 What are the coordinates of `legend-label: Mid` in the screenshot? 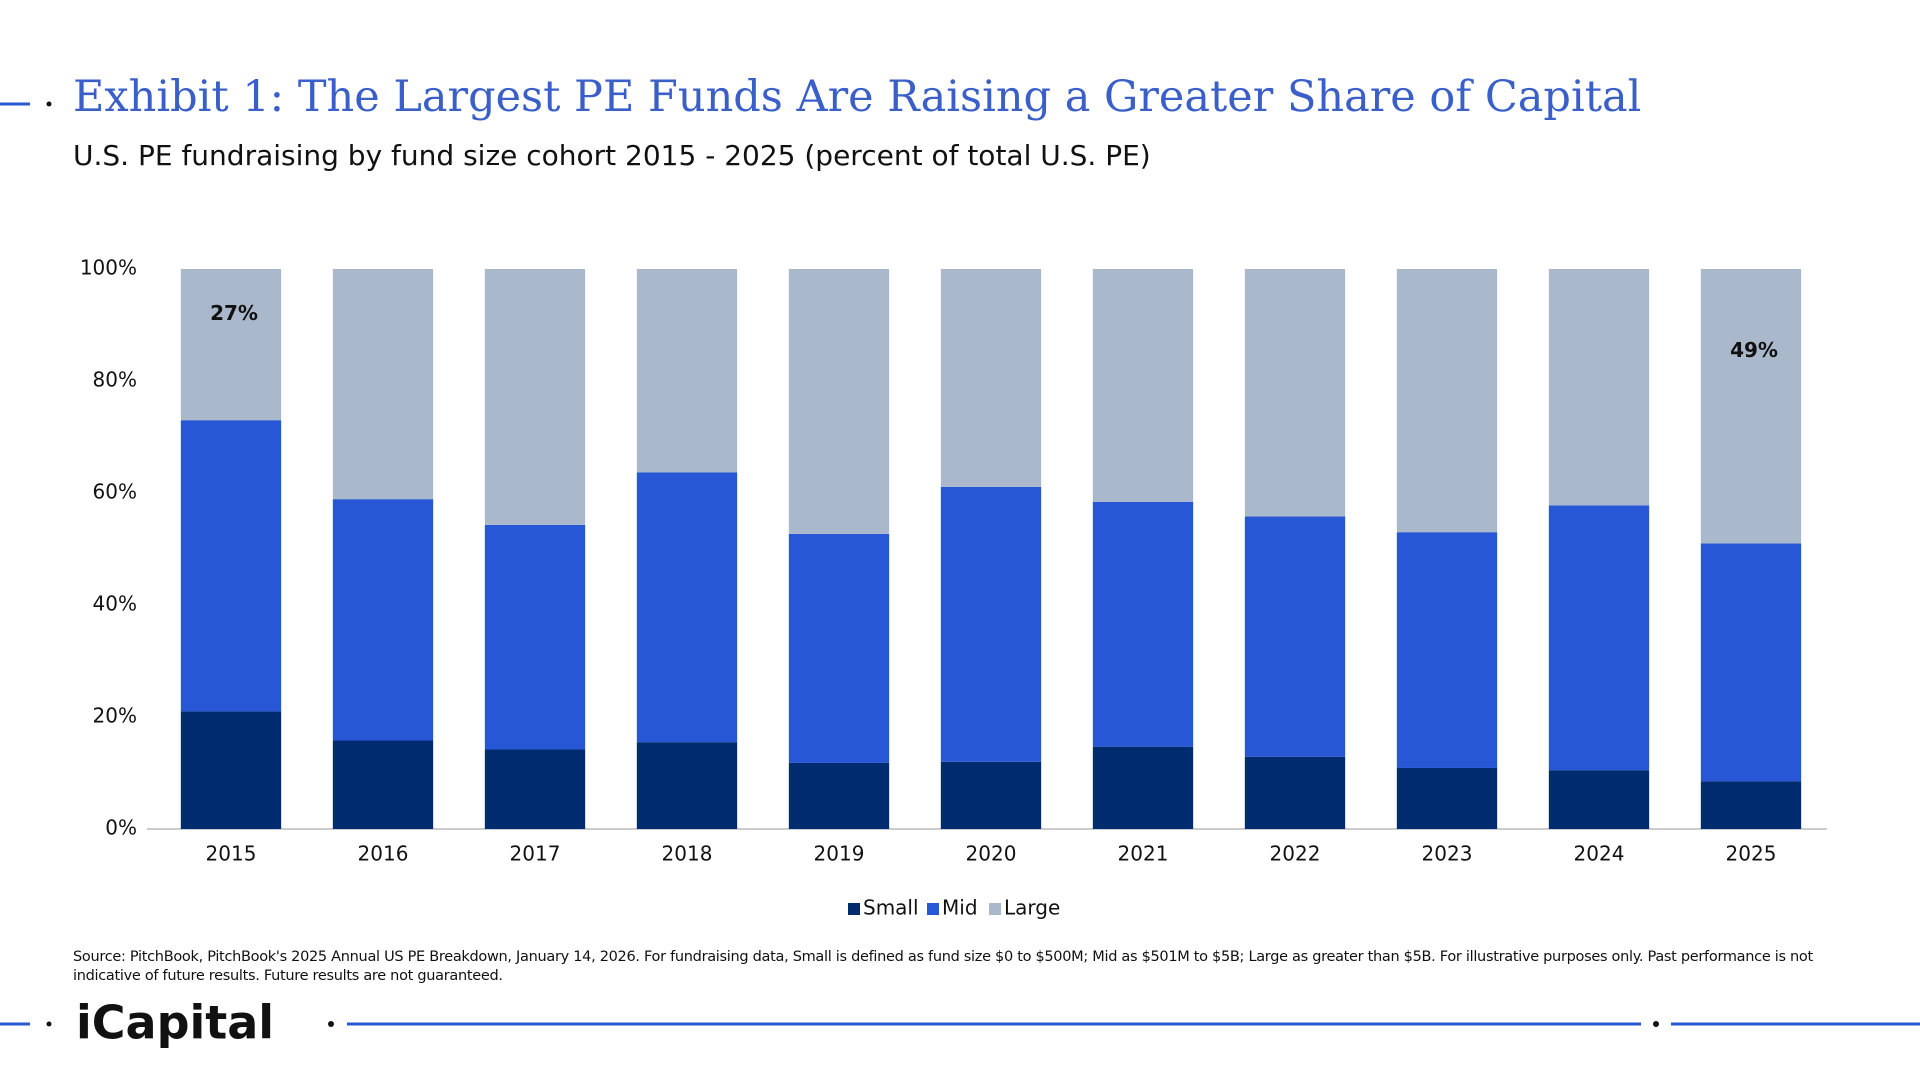 It's located at (960, 908).